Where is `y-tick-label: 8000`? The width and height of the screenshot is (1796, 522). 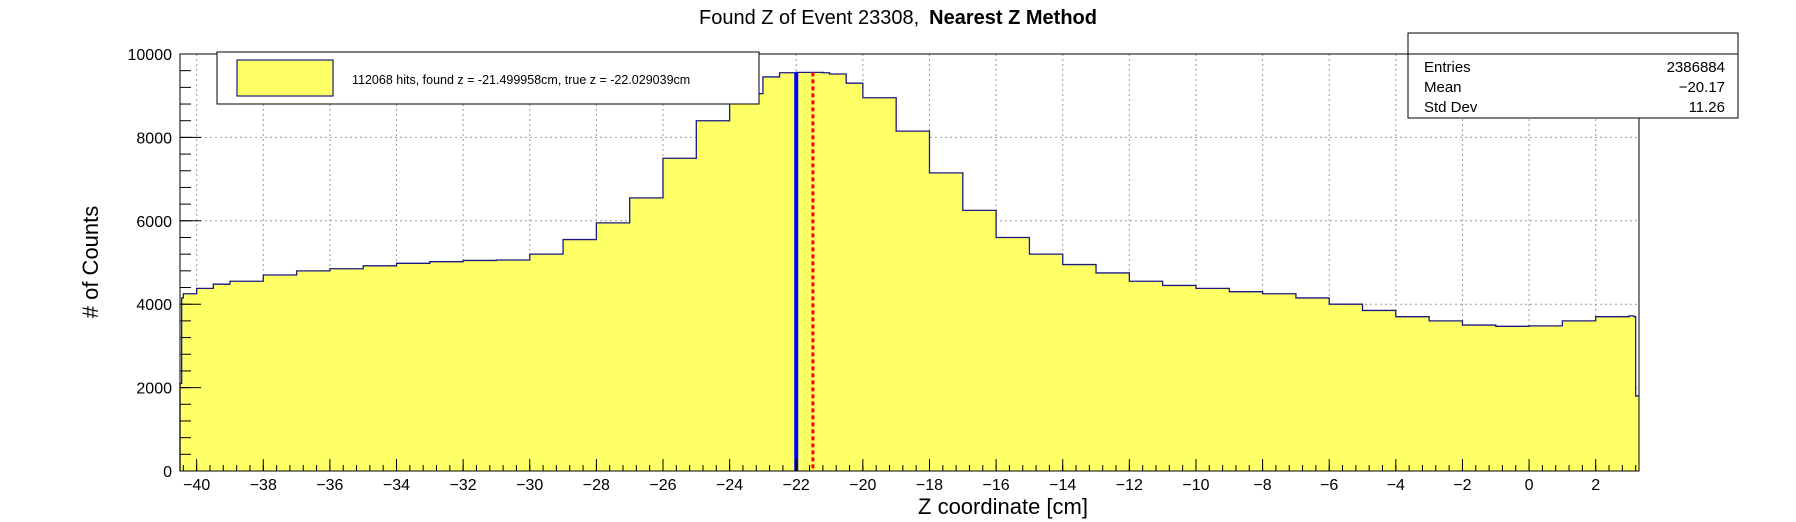 y-tick-label: 8000 is located at coordinates (154, 138).